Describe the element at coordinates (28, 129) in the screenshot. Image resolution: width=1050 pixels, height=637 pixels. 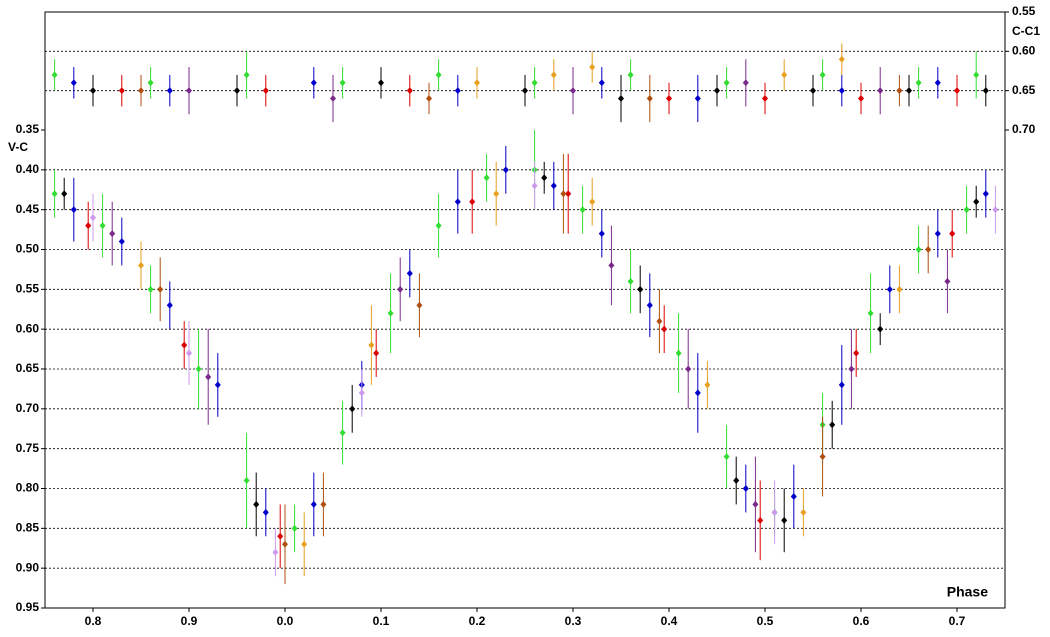
I see `y-tick-label: 0.35` at that location.